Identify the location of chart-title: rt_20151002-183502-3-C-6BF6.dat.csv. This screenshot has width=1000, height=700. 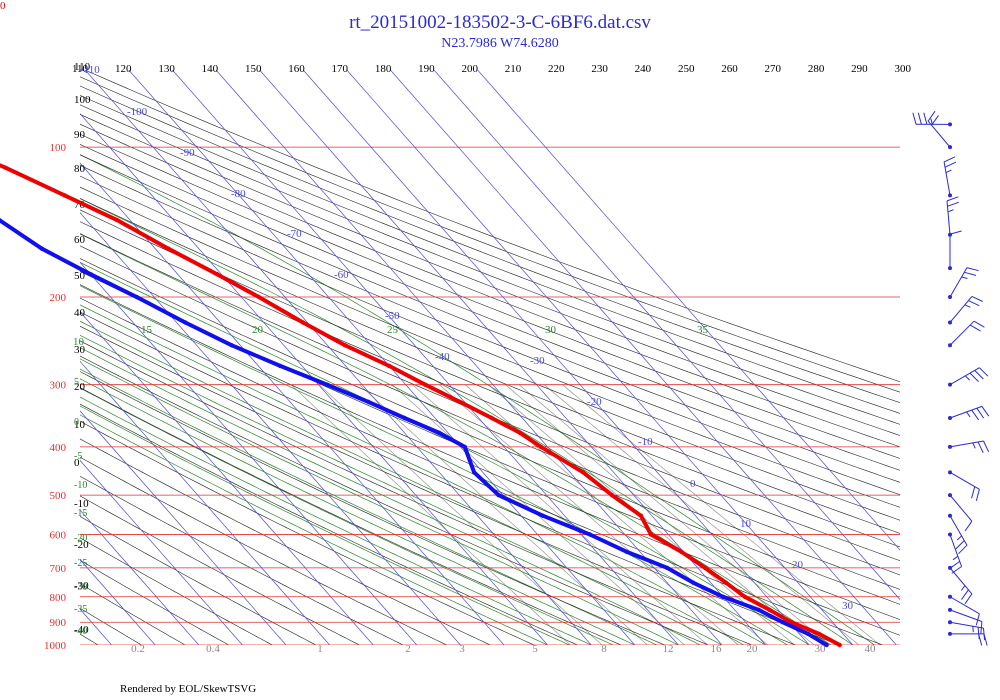
(500, 22).